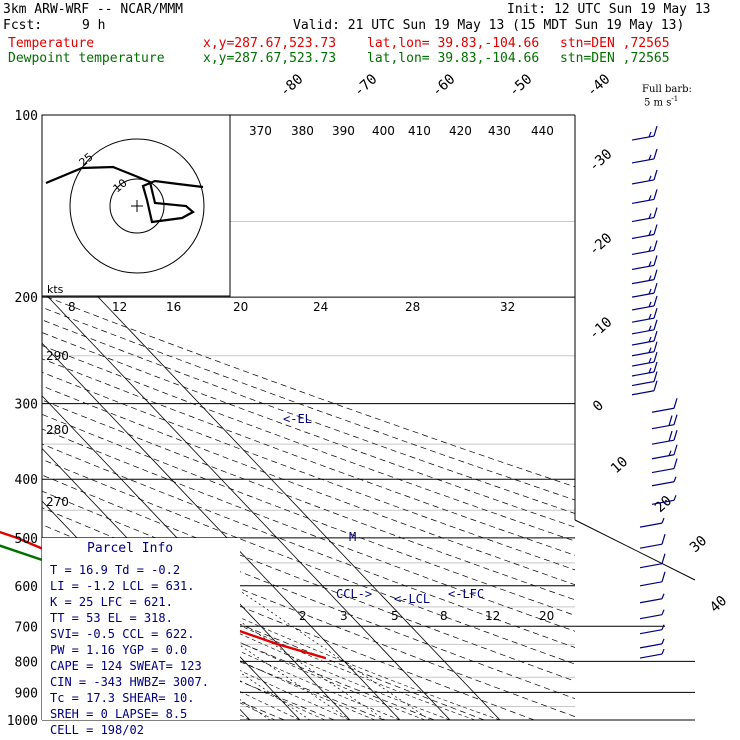  Describe the element at coordinates (412, 599) in the screenshot. I see `profile-annotation: <-LCL` at that location.